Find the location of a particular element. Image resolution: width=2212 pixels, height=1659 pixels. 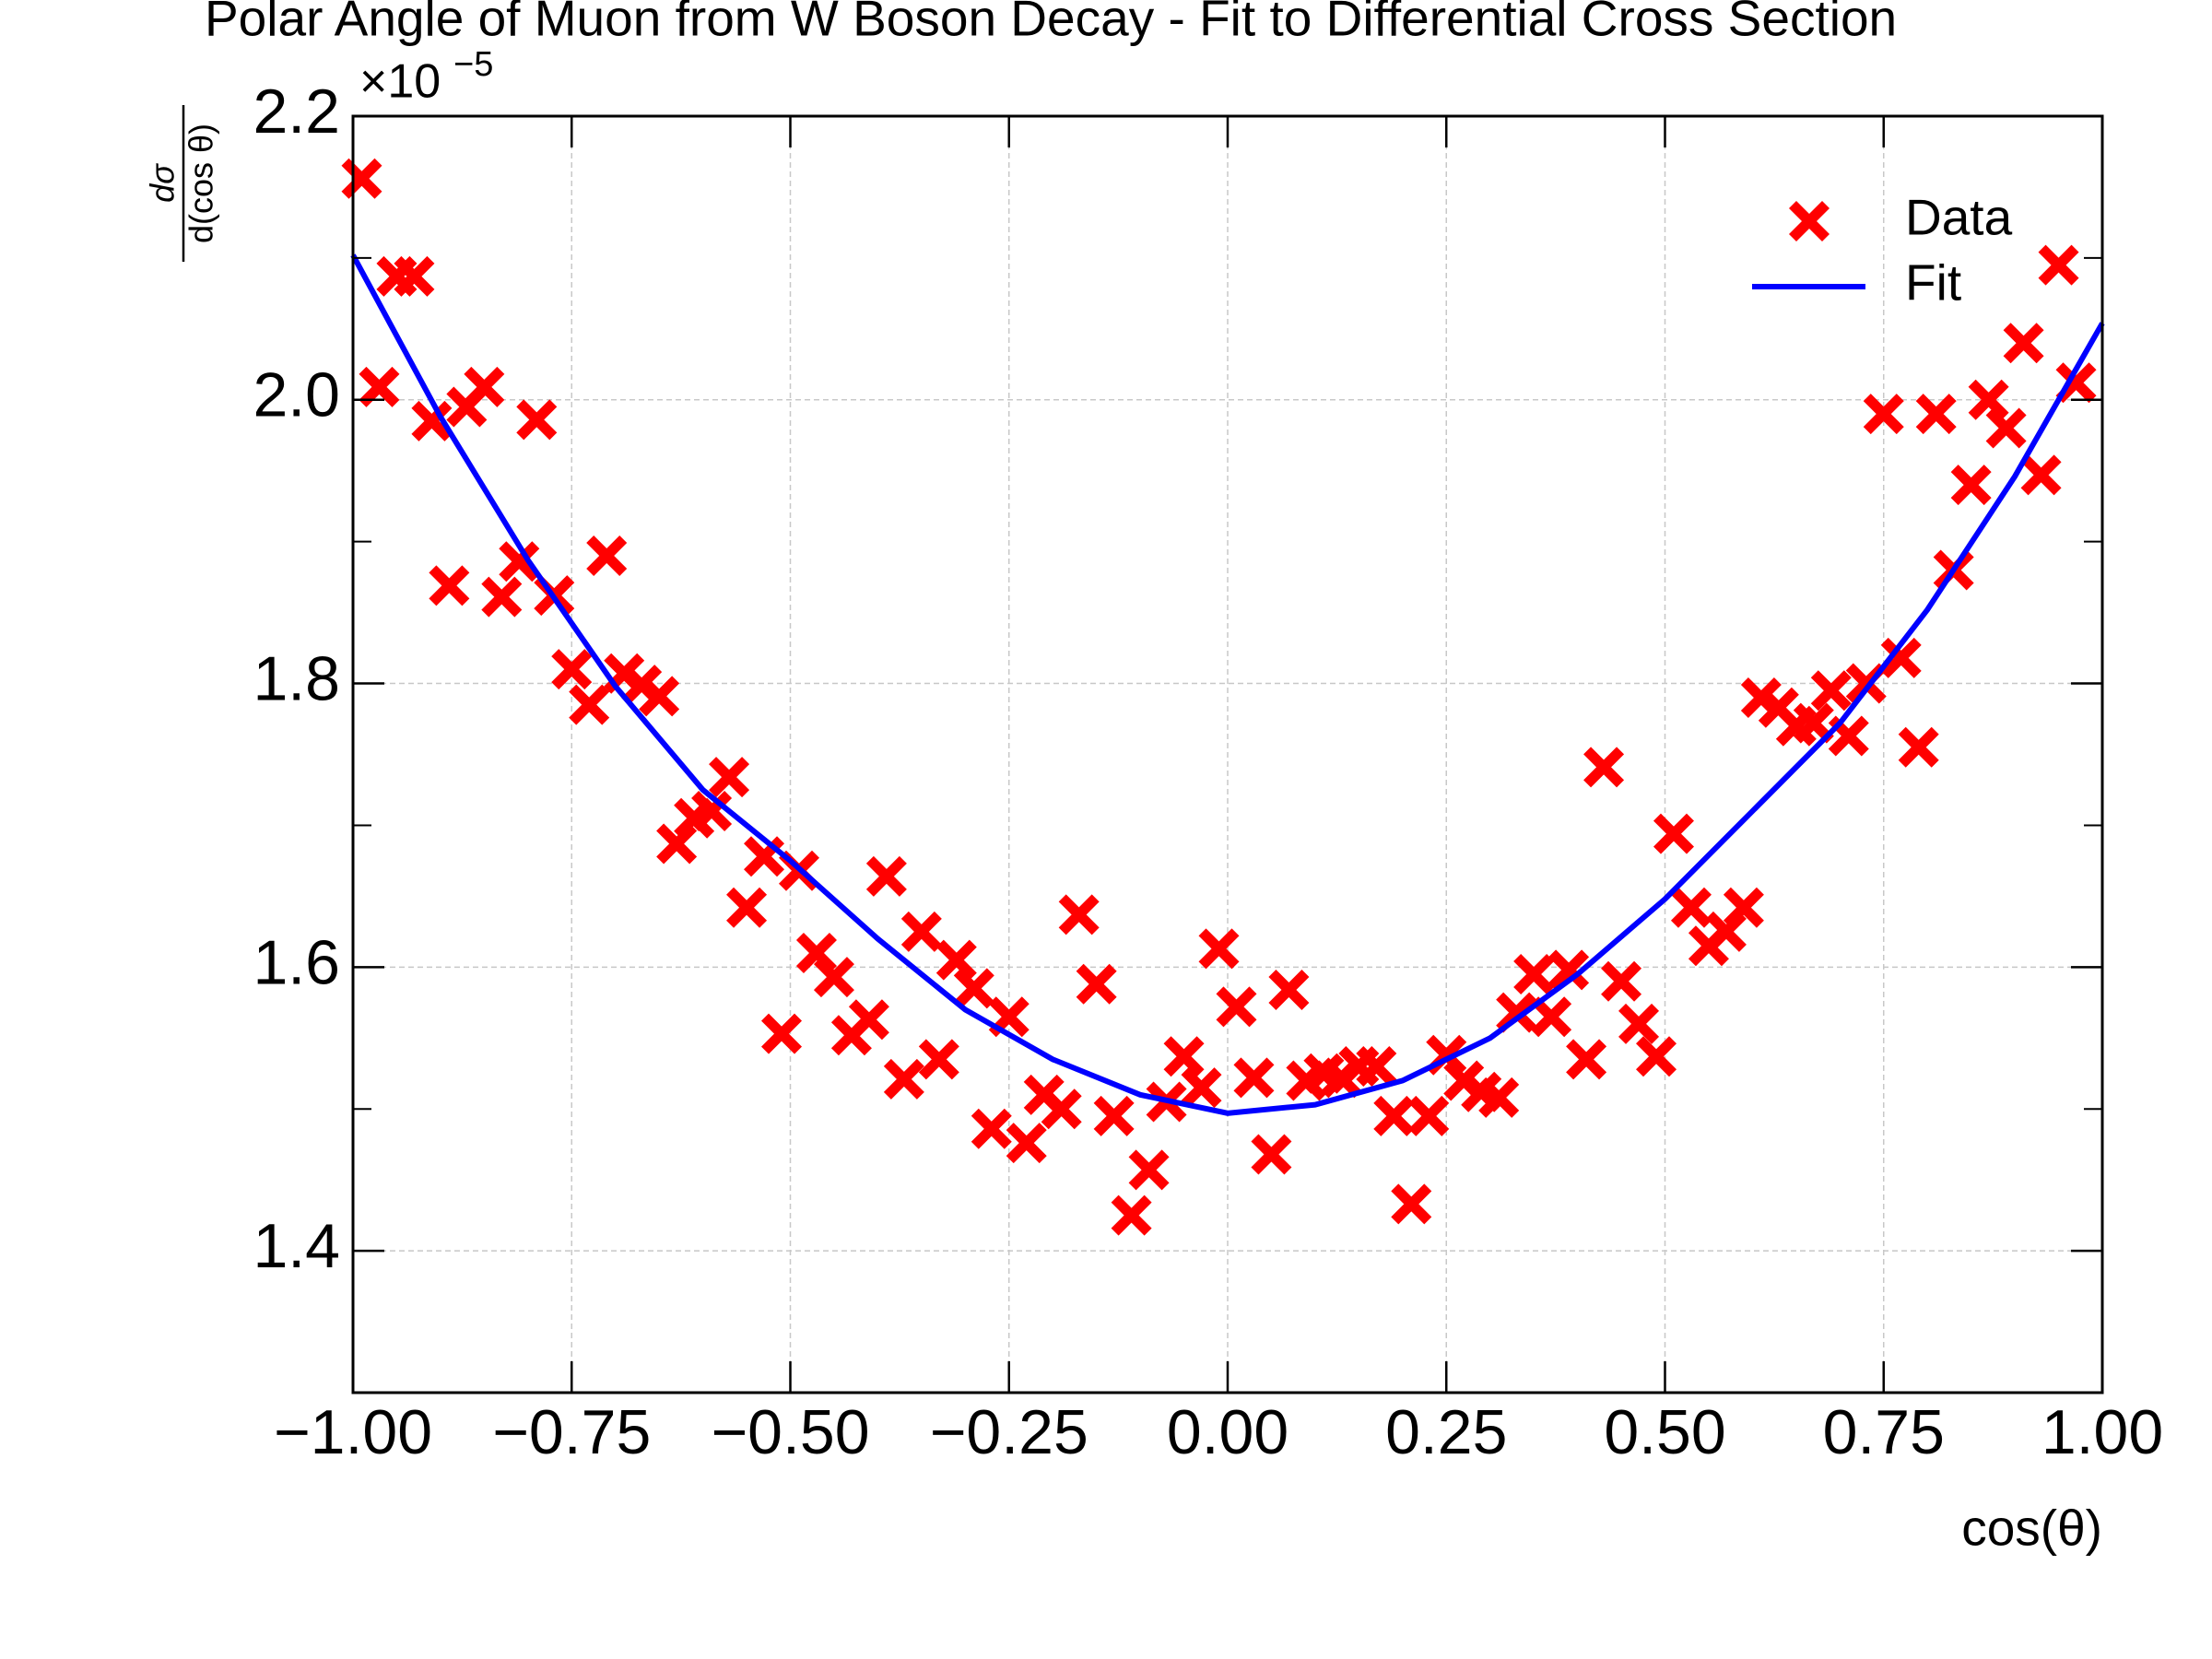

x-tick-label: 0.75 is located at coordinates (1884, 1432).